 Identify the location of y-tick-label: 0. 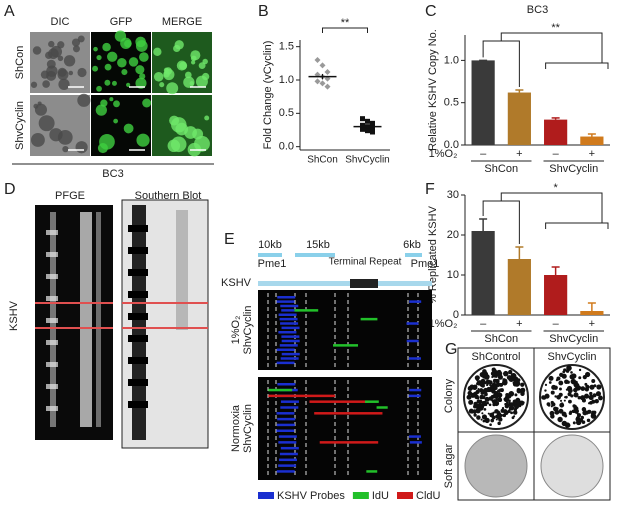
(456, 315).